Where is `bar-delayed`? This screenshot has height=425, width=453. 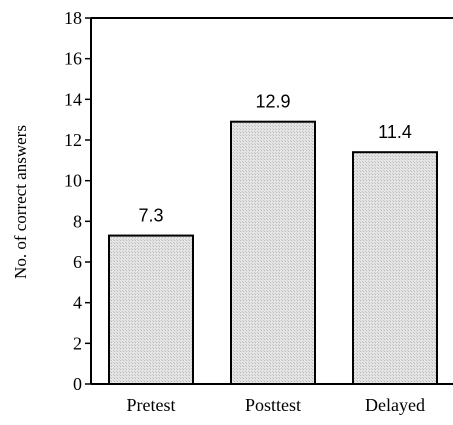
bar-delayed is located at coordinates (395, 268).